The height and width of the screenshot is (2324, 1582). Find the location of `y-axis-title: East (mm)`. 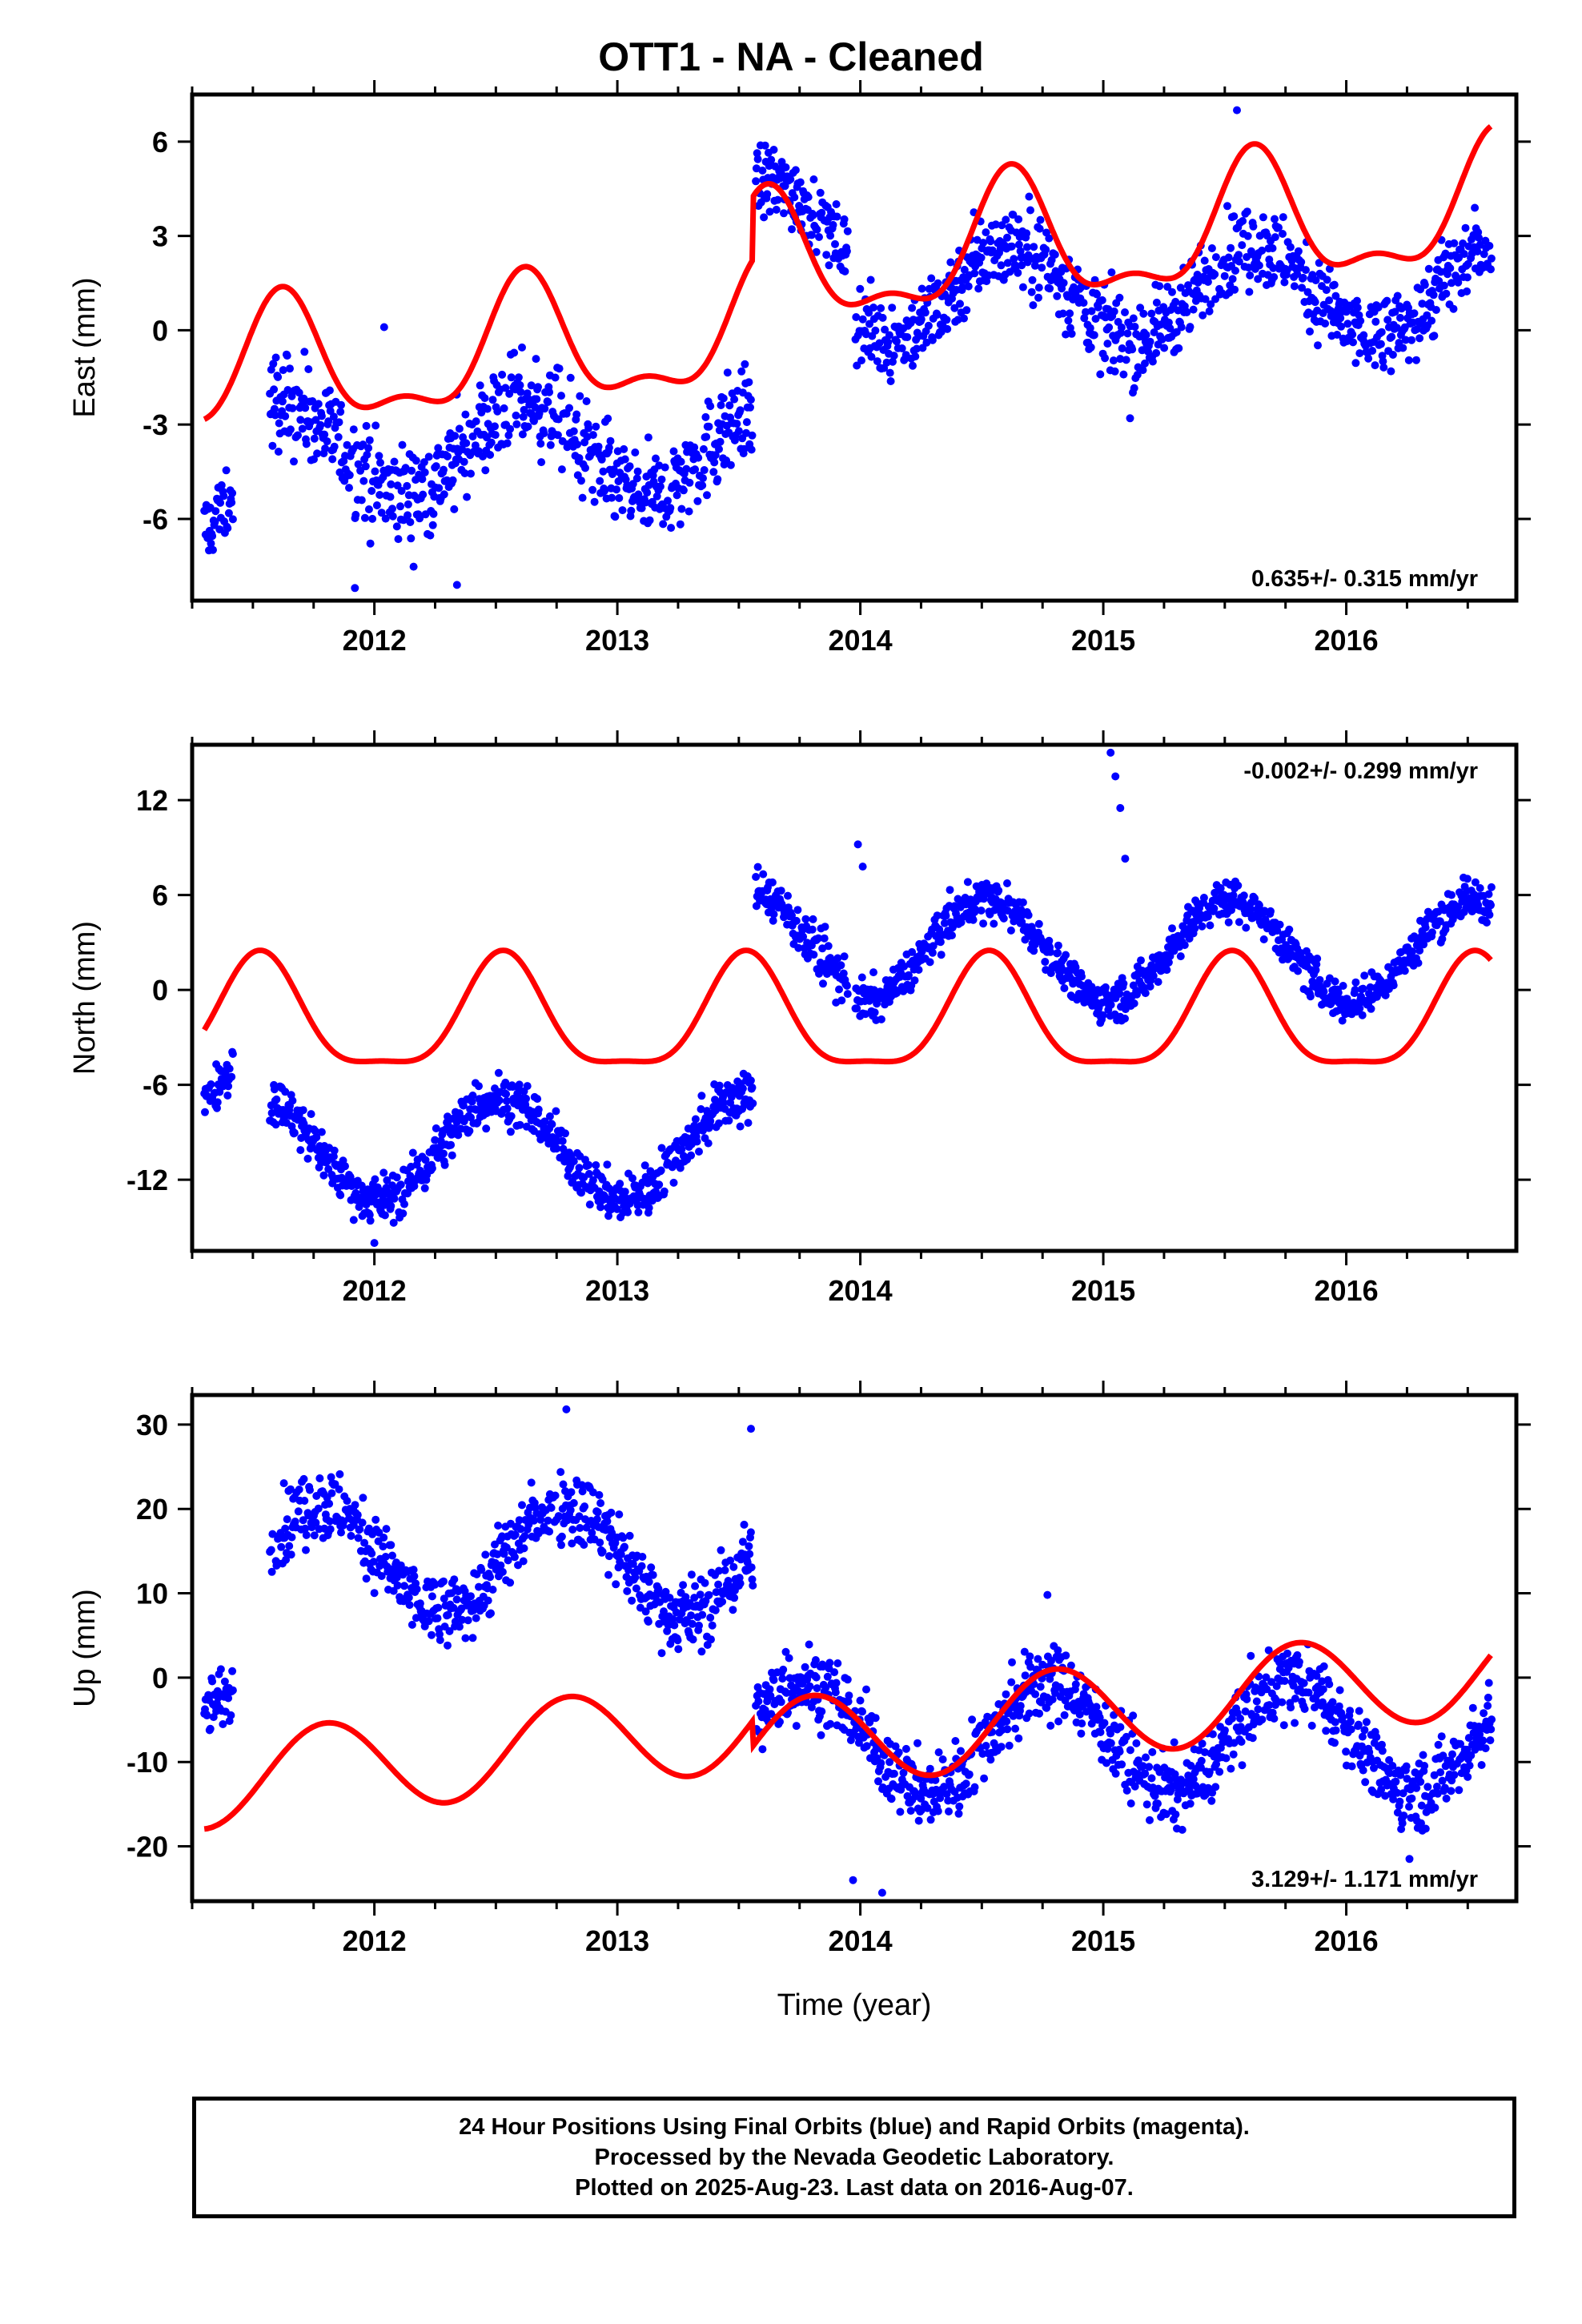

y-axis-title: East (mm) is located at coordinates (85, 347).